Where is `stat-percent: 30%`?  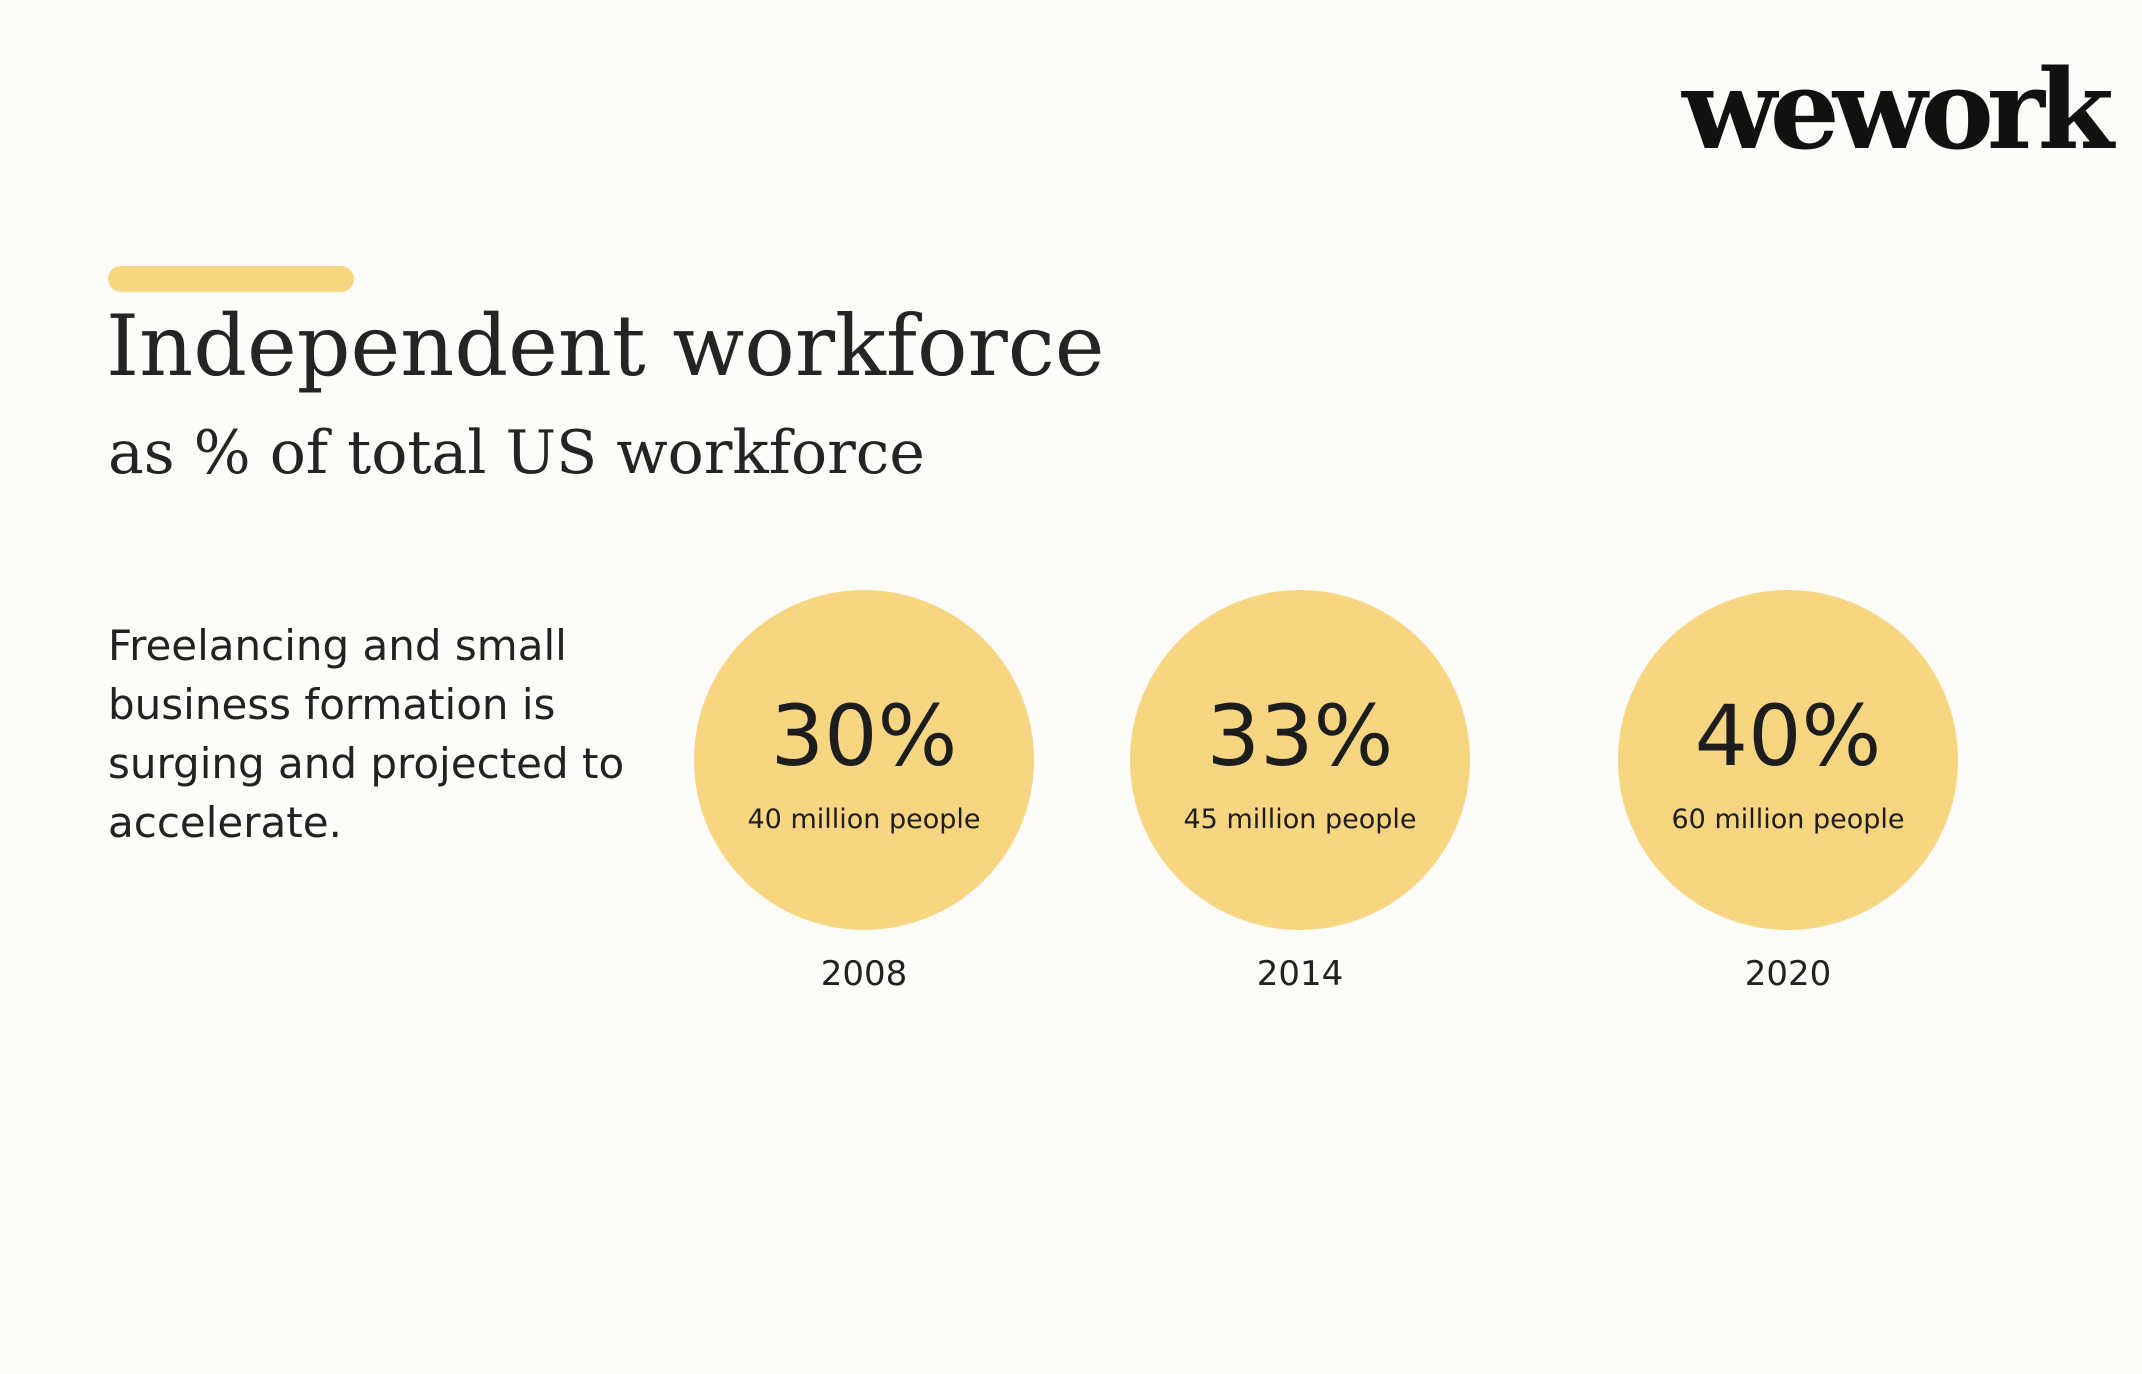 stat-percent: 30% is located at coordinates (864, 735).